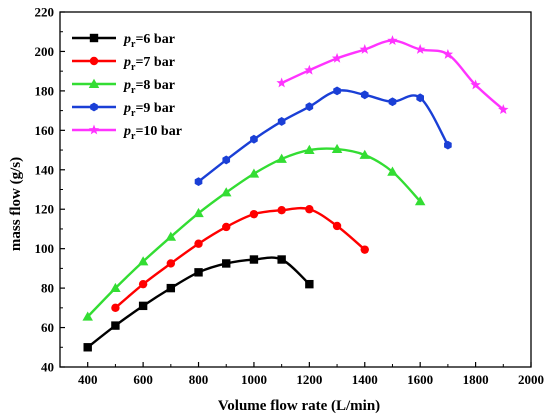  What do you see at coordinates (45, 209) in the screenshot?
I see `y-tick-label: 120` at bounding box center [45, 209].